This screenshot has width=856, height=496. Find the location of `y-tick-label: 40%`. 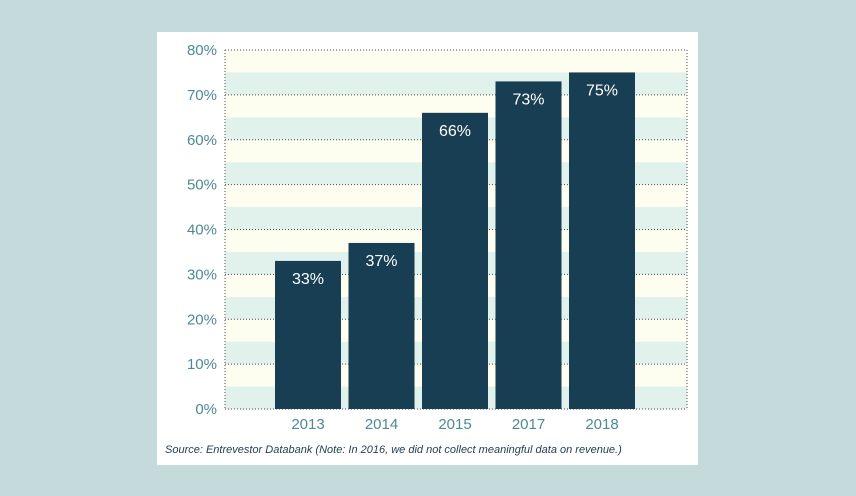

y-tick-label: 40% is located at coordinates (202, 230).